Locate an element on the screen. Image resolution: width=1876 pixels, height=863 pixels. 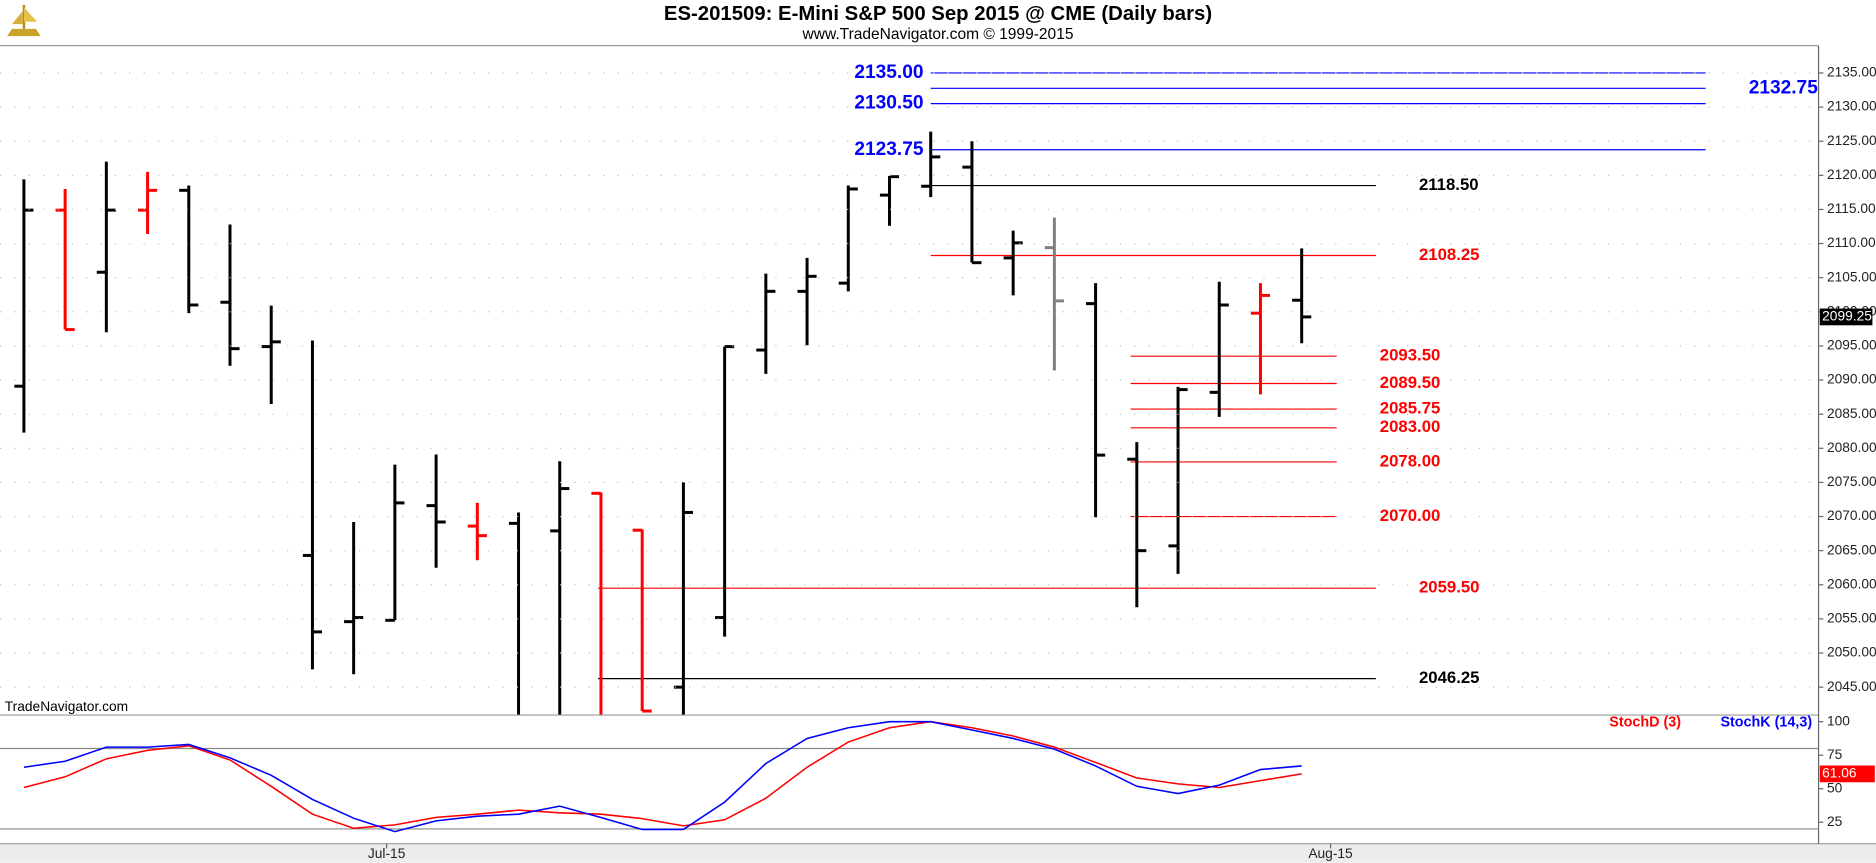
level-label: 2123.75 is located at coordinates (888, 149).